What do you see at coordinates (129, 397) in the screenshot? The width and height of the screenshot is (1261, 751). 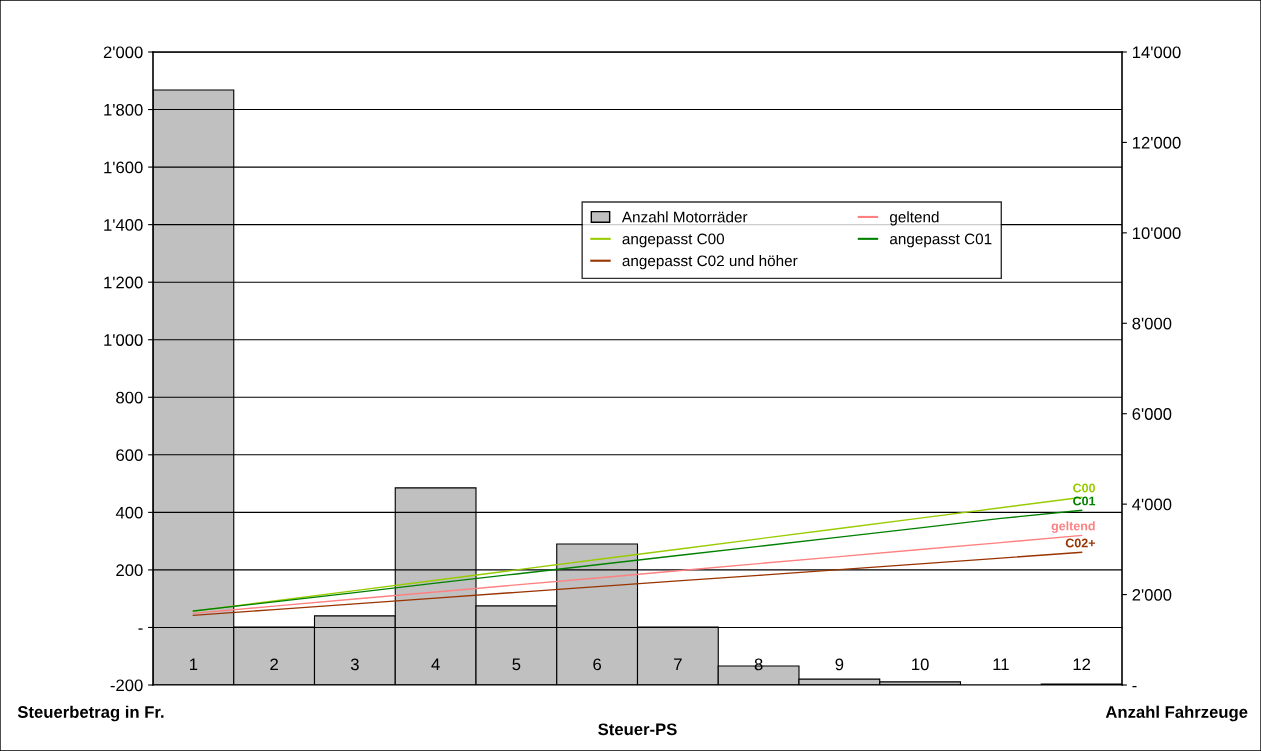 I see `y-tick-label: 800` at bounding box center [129, 397].